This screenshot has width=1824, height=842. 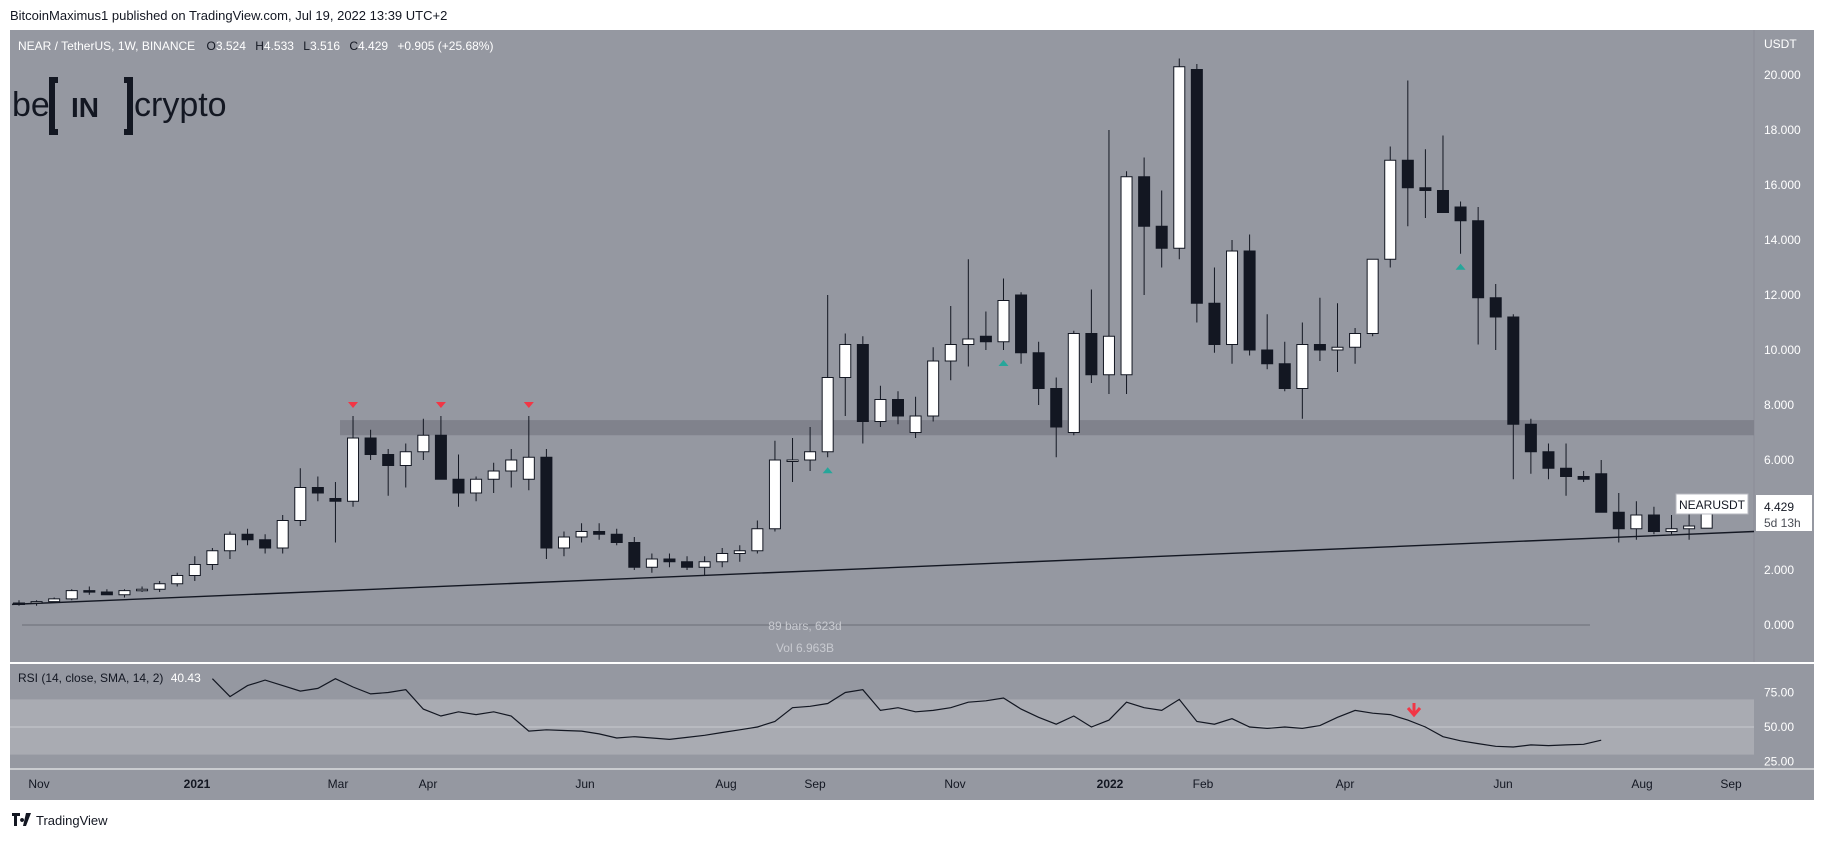 I want to click on logo-be: be, so click(x=31, y=105).